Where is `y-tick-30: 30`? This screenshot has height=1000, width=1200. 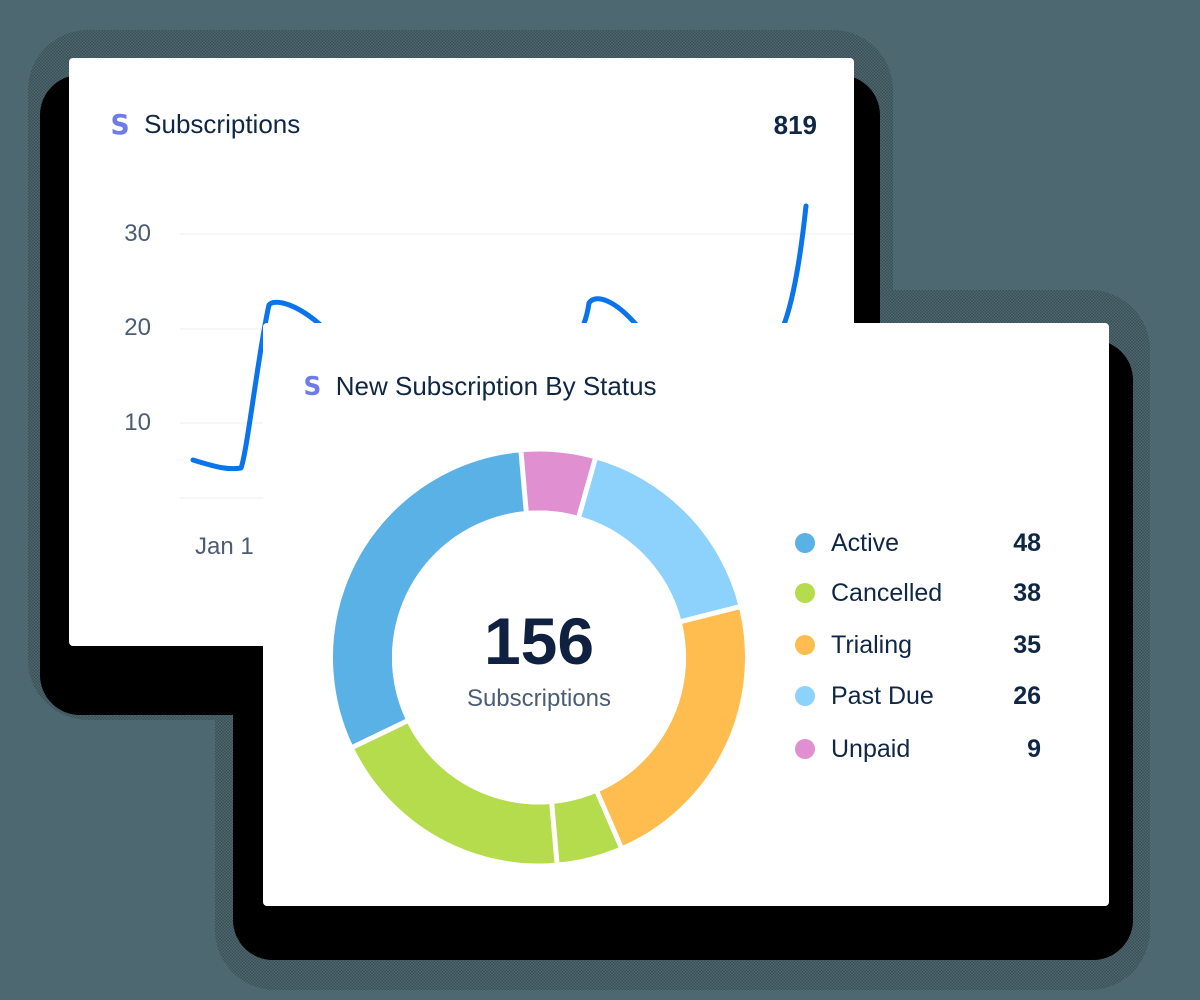 y-tick-30: 30 is located at coordinates (137, 233).